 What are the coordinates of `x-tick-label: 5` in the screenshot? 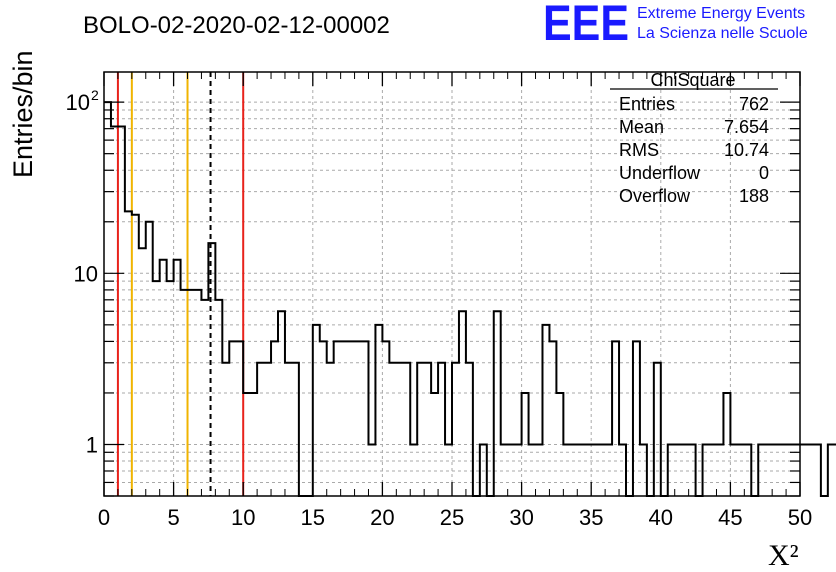 It's located at (173, 517).